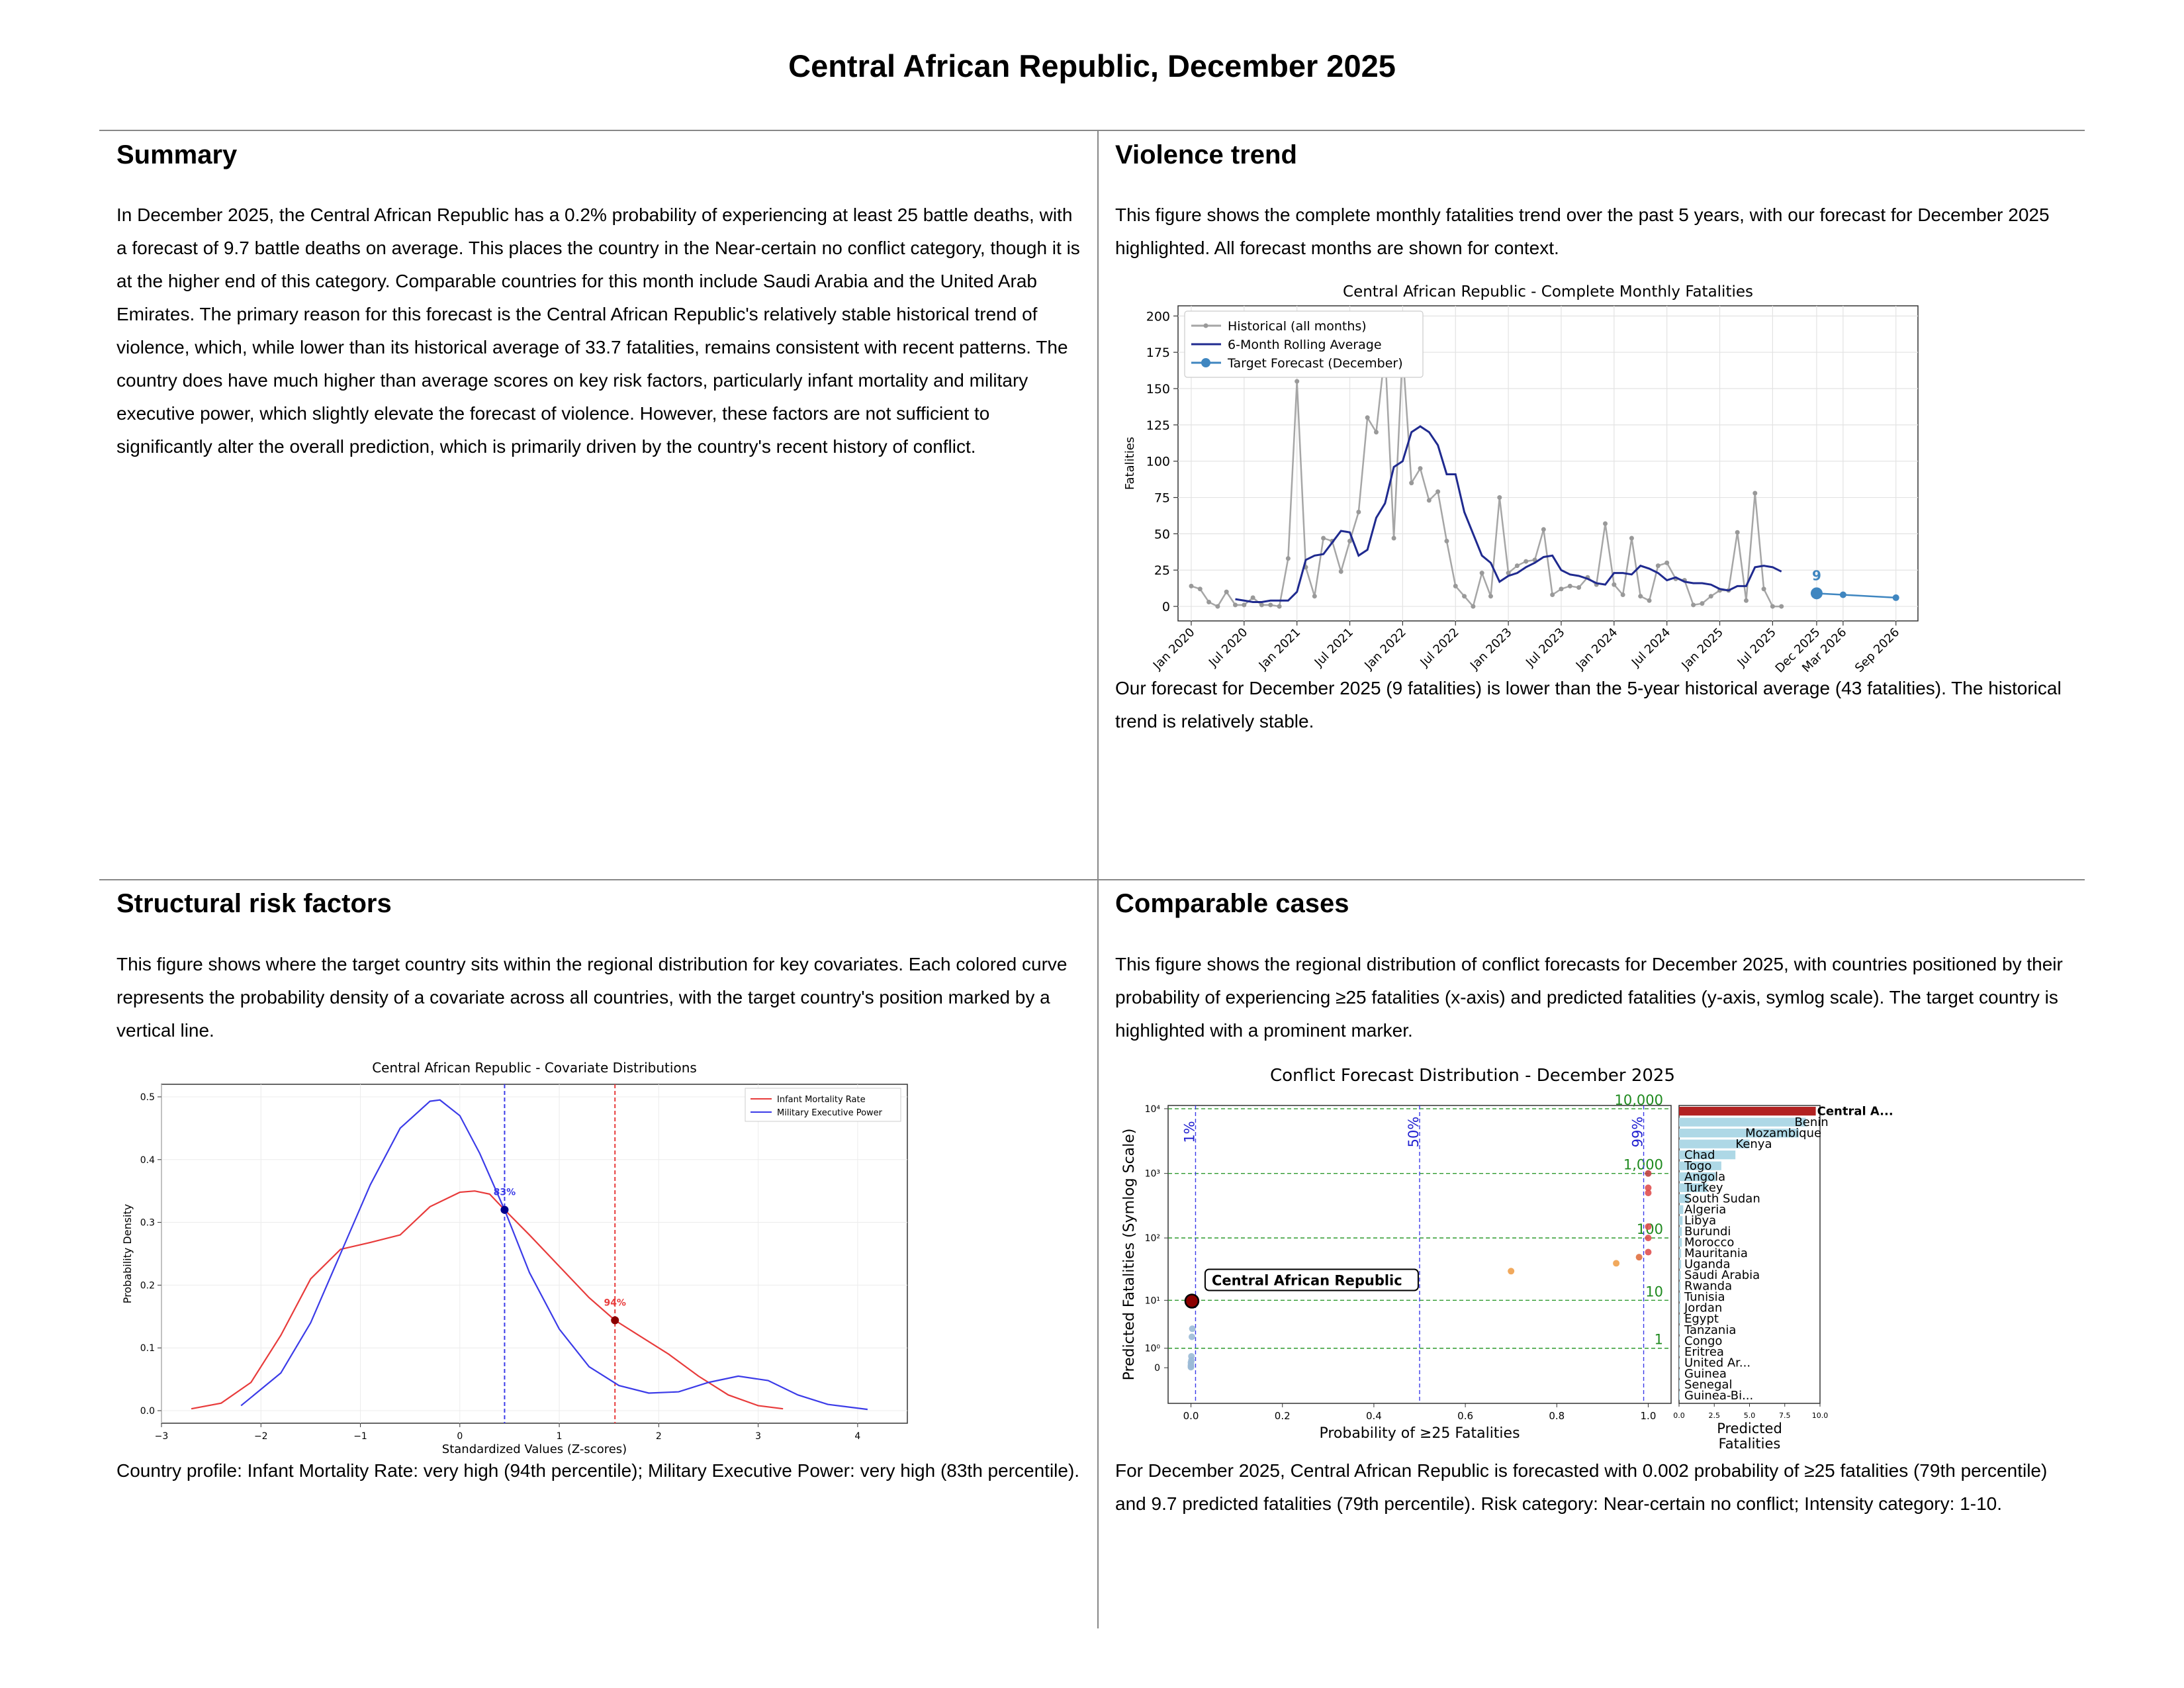 Image resolution: width=2184 pixels, height=1688 pixels. What do you see at coordinates (822, 1100) in the screenshot?
I see `legend-label: Infant Mortality Rate` at bounding box center [822, 1100].